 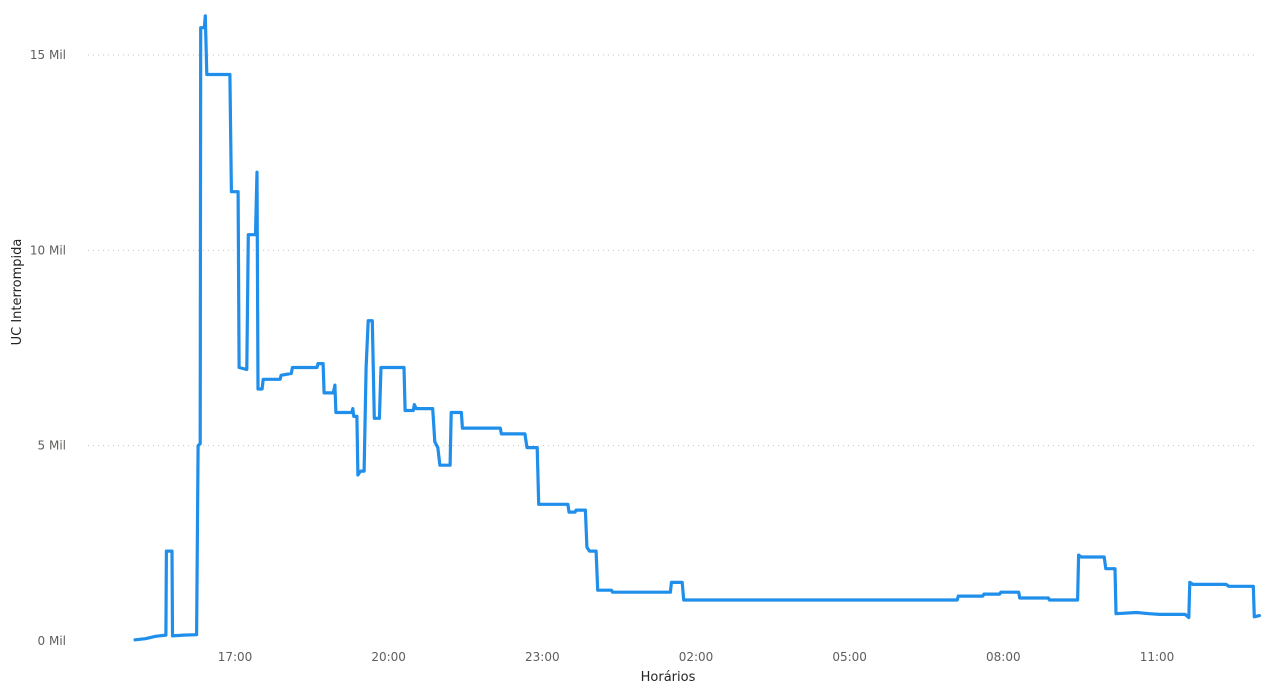 I want to click on x-tick-label: 02:00, so click(x=696, y=657).